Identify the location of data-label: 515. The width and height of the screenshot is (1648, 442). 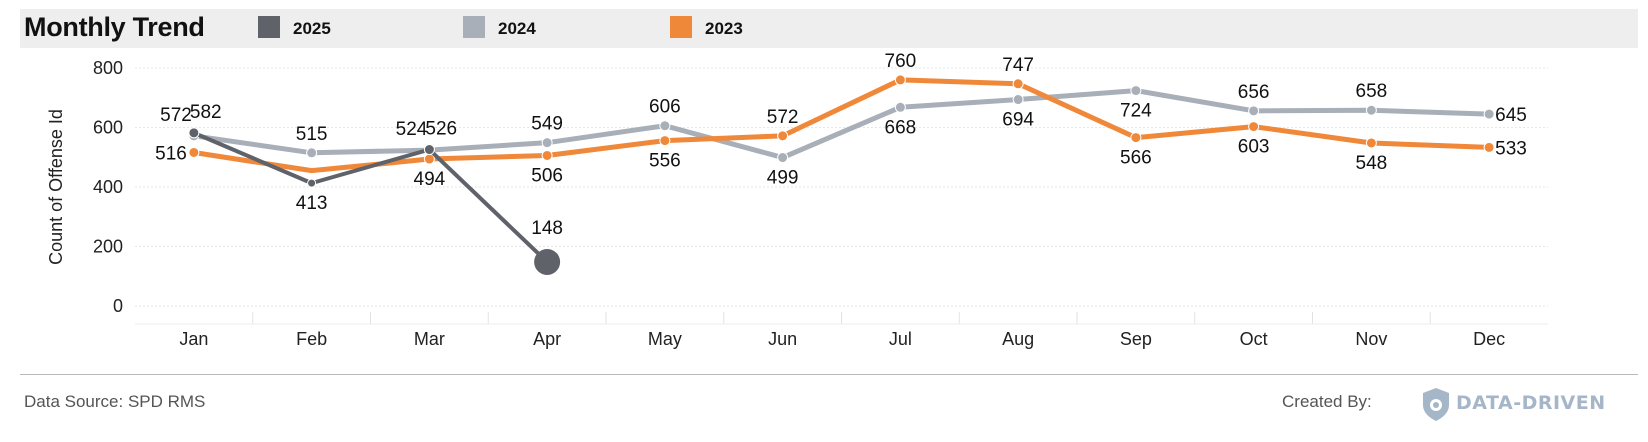
(312, 134).